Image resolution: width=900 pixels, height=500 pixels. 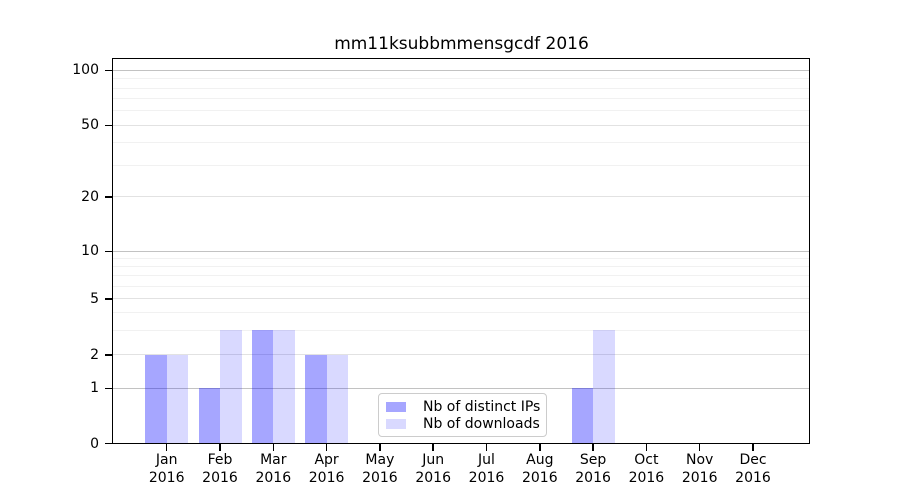 I want to click on x-tick-label: Nov 2016, so click(x=700, y=469).